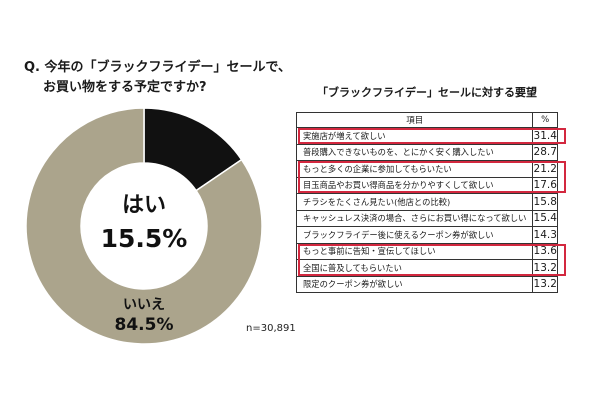 This screenshot has height=400, width=600. What do you see at coordinates (414, 136) in the screenshot?
I see `row-label: 実施店が増えて欲しい` at bounding box center [414, 136].